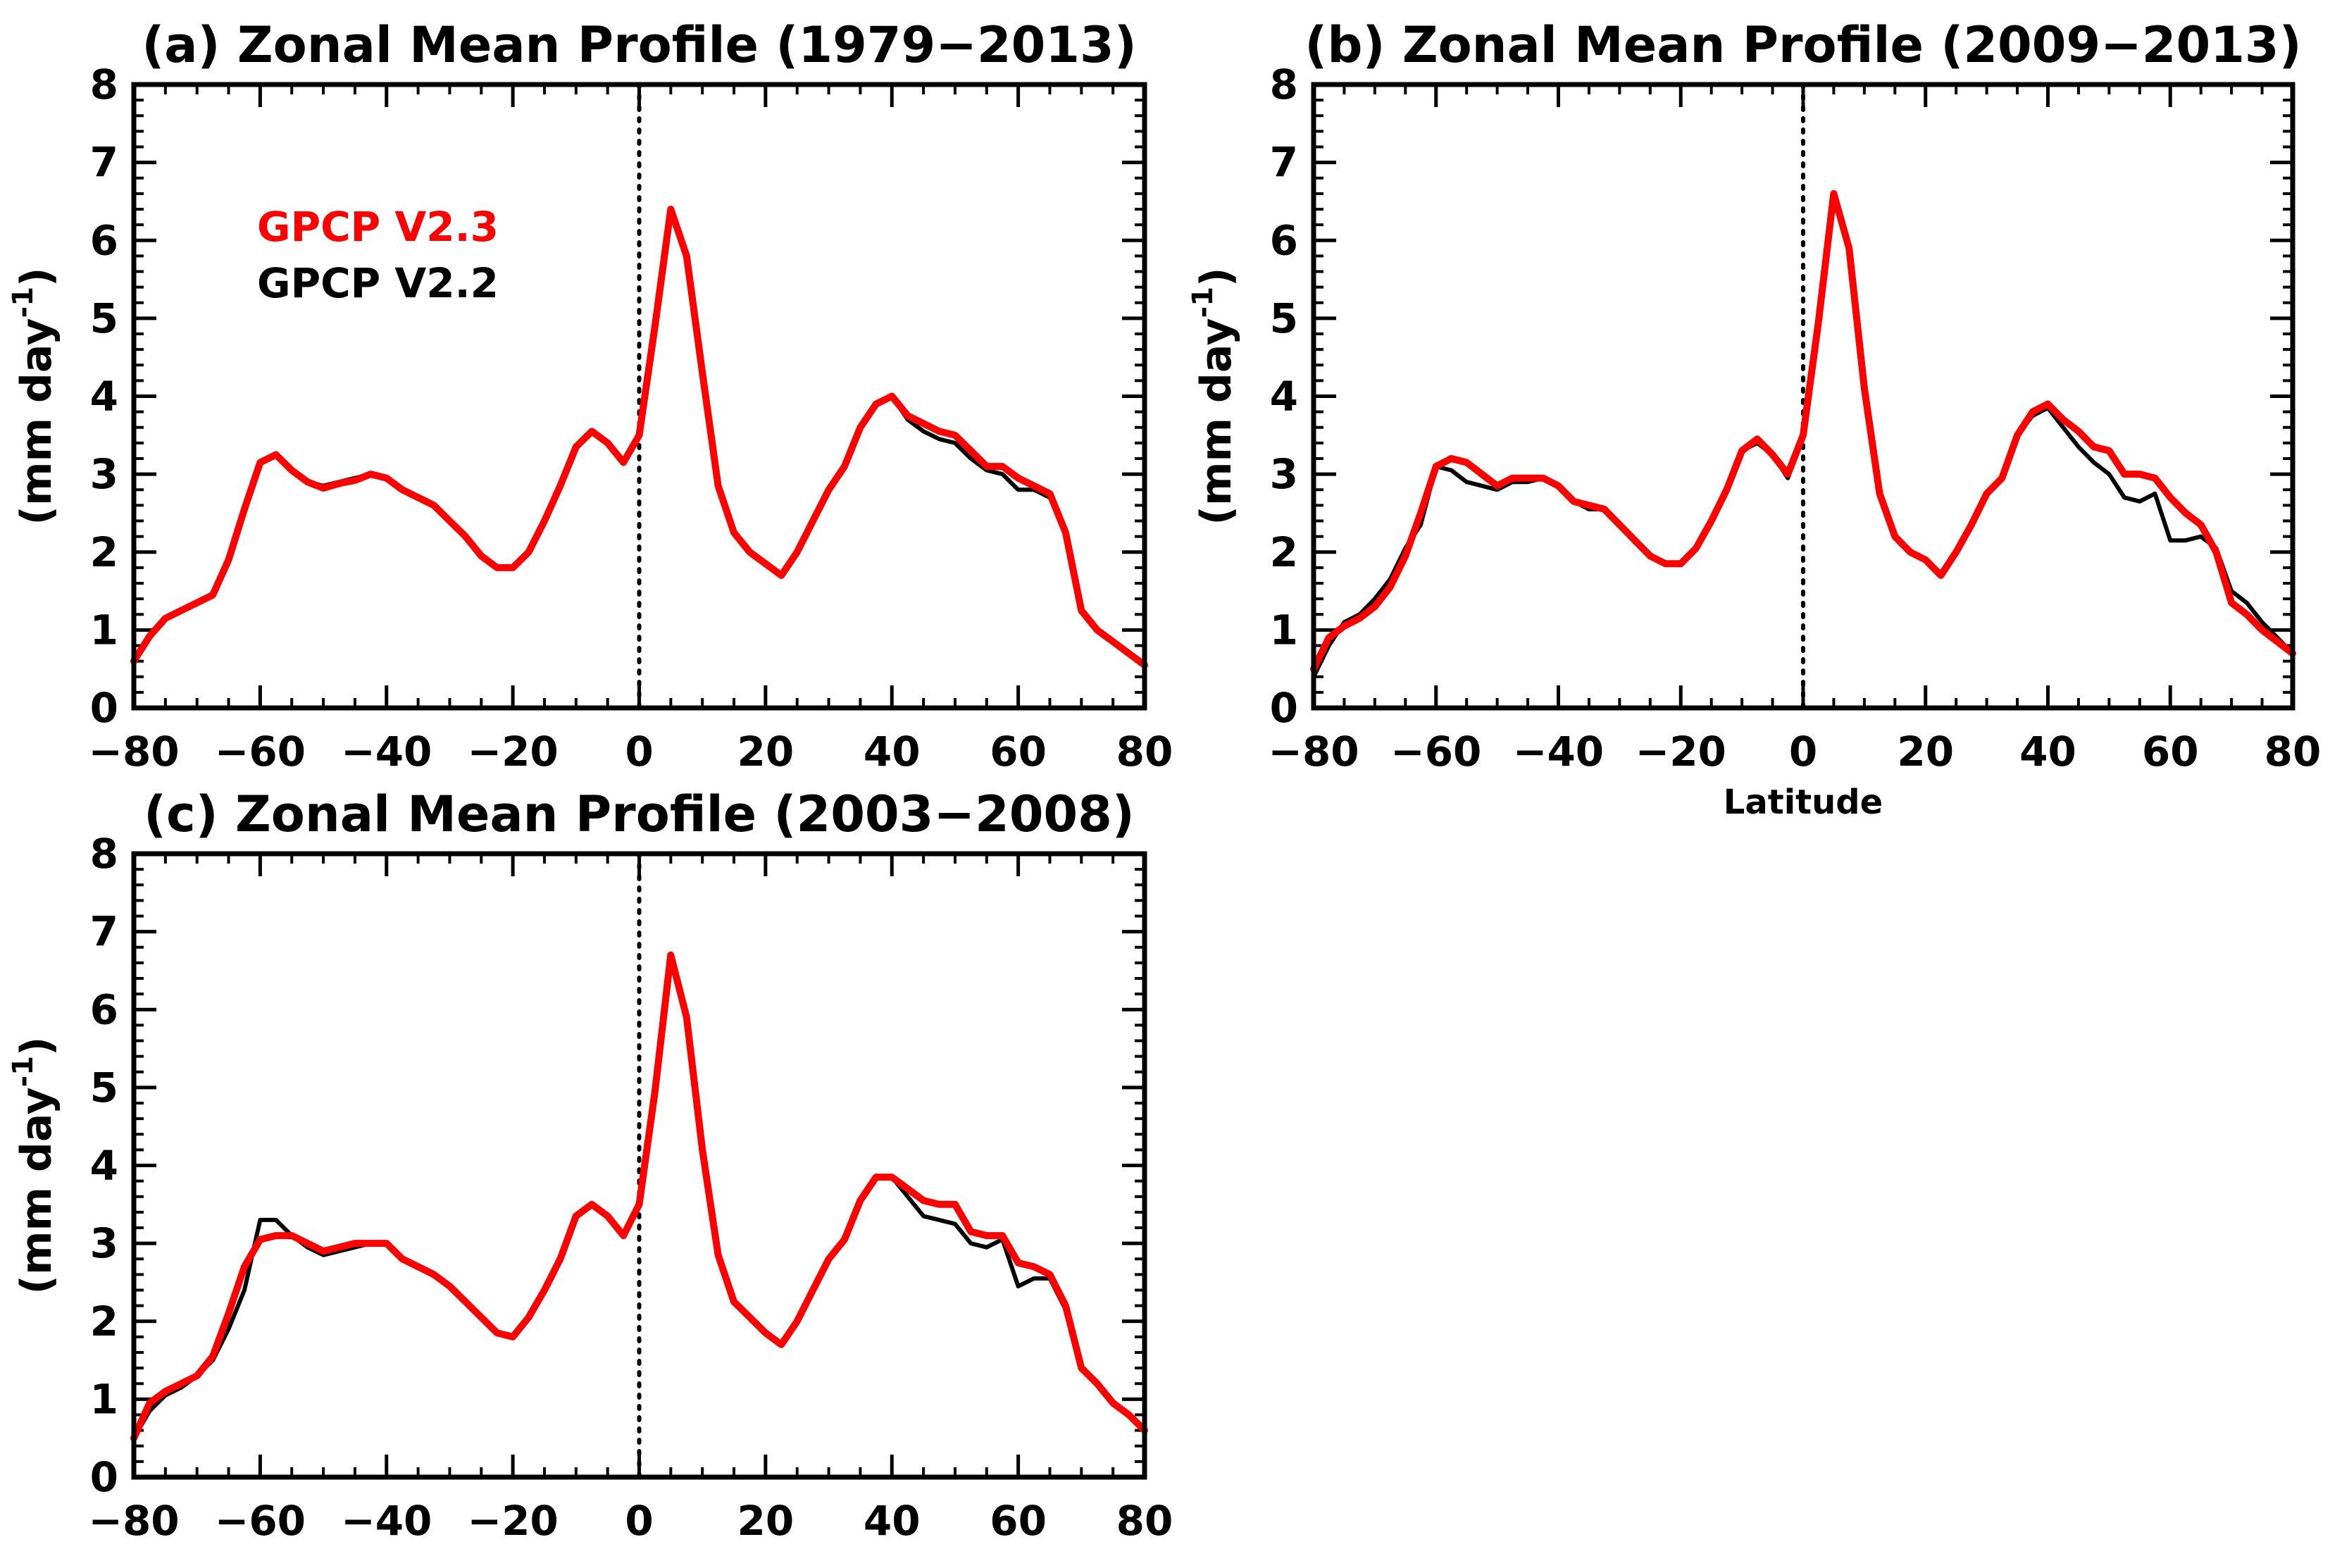  I want to click on legend-label: GPCP V2.3, so click(378, 227).